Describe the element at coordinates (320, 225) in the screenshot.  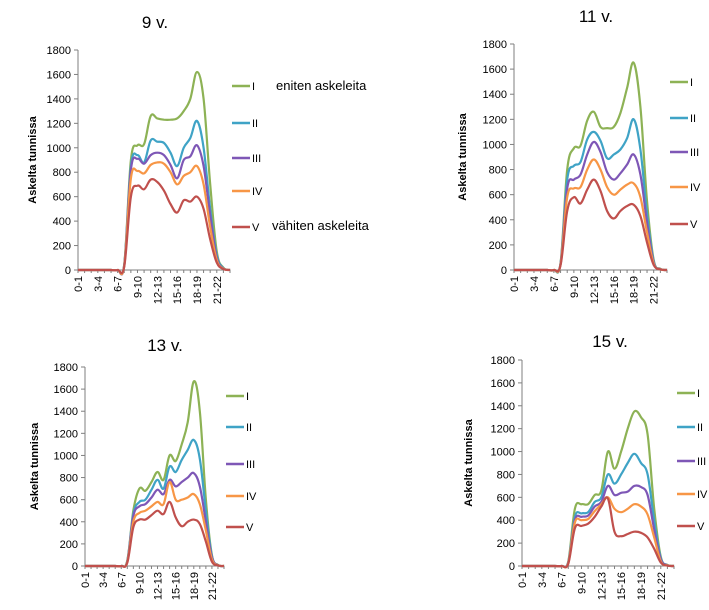
I see `annotation-bottom: vähiten askeleita` at that location.